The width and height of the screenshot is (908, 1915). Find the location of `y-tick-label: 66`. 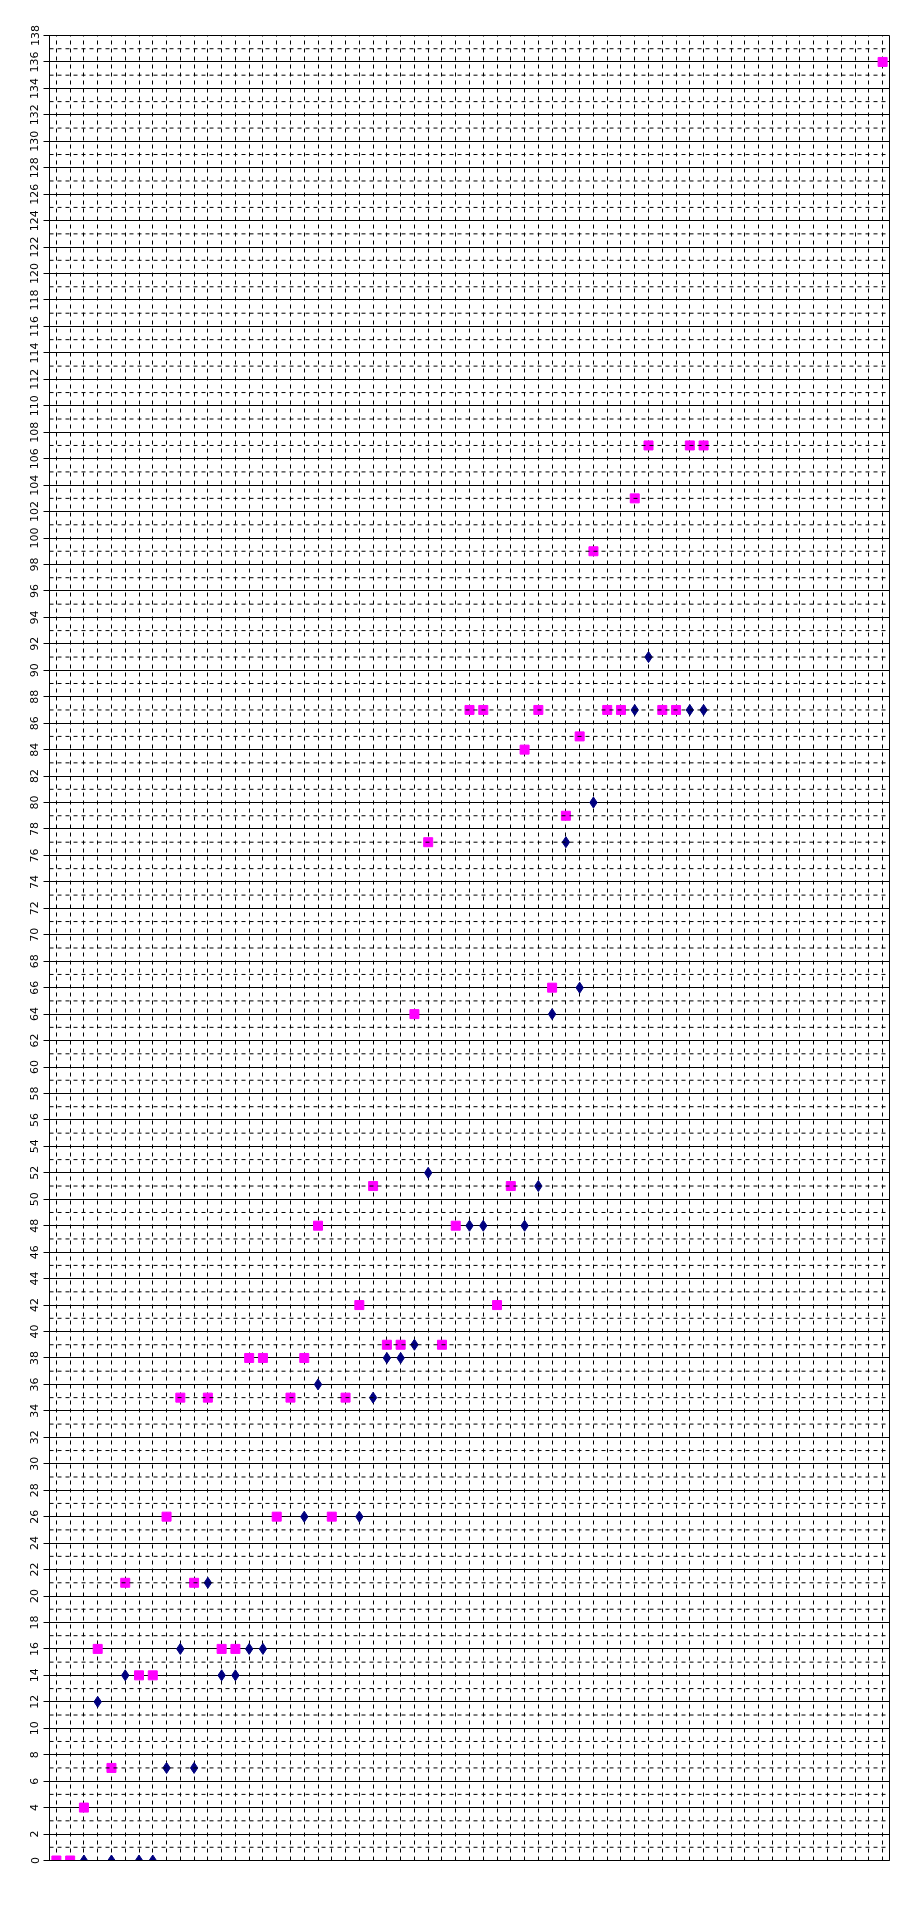

y-tick-label: 66 is located at coordinates (35, 987).